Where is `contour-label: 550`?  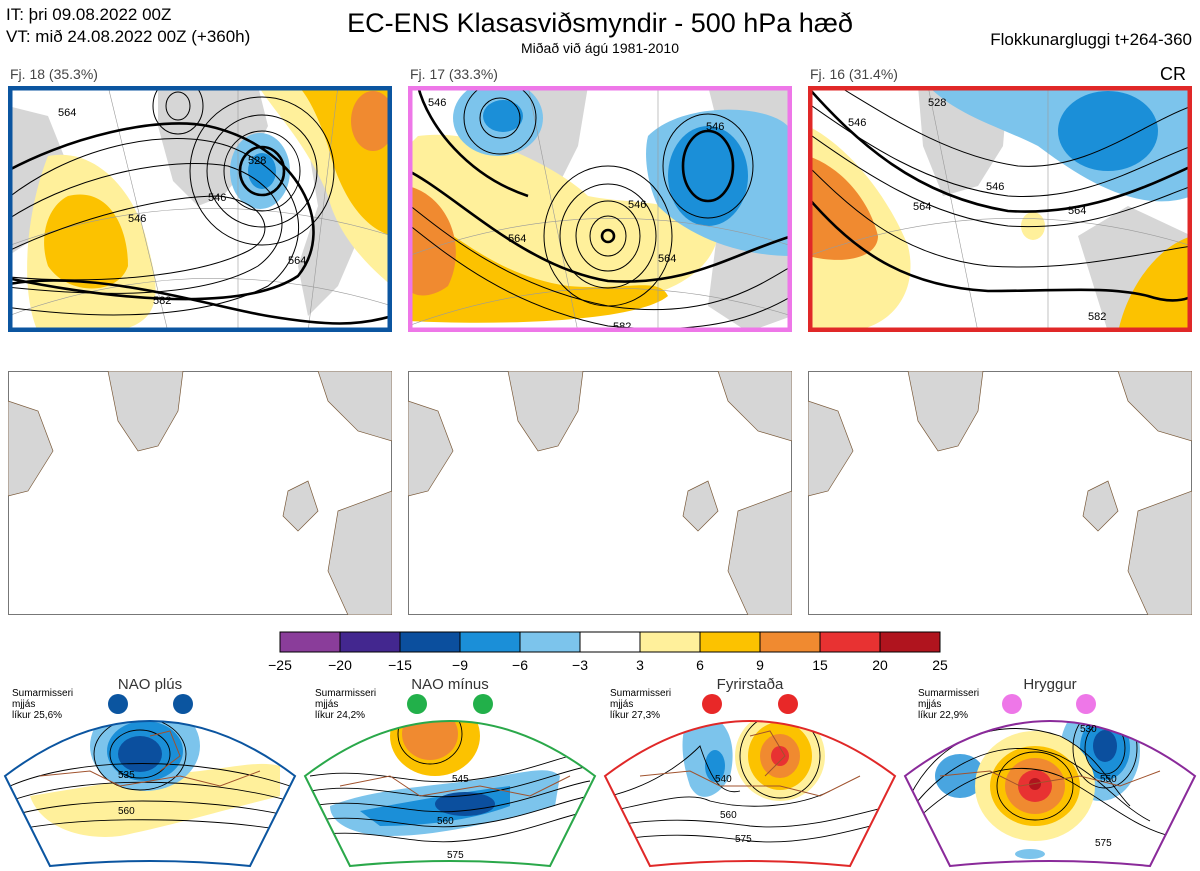
contour-label: 550 is located at coordinates (1108, 779).